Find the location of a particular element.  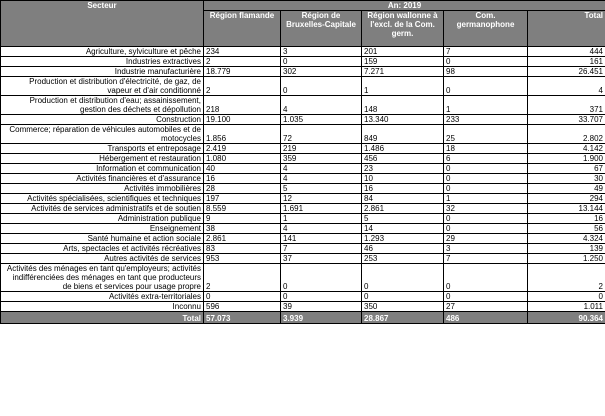

total-cell: 90.364 is located at coordinates (566, 317).